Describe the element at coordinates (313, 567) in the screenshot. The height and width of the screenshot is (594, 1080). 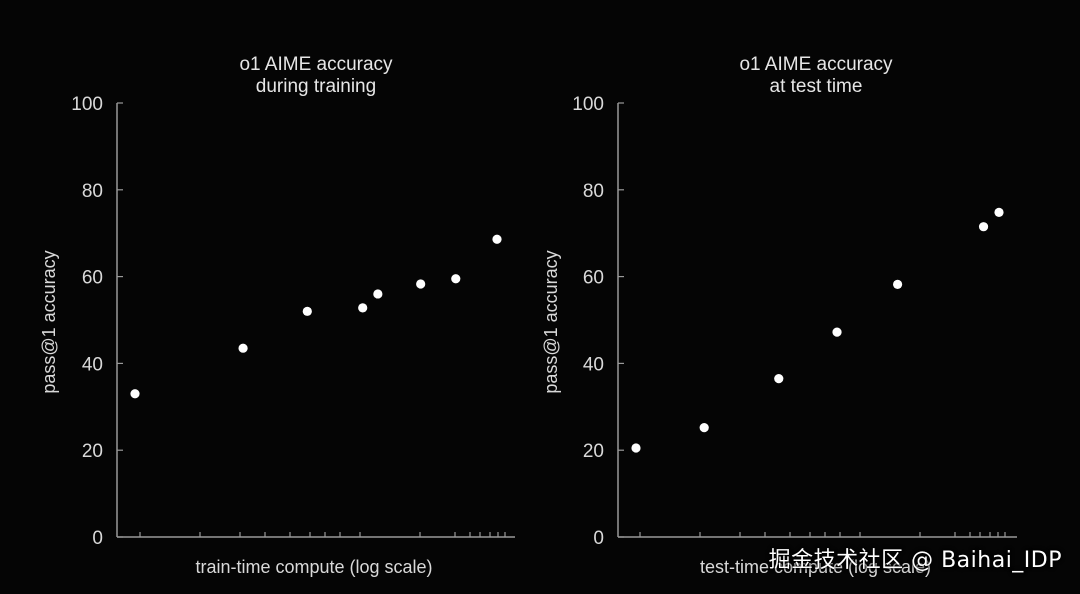
I see `x-axis-label: train-time compute (log scale)` at that location.